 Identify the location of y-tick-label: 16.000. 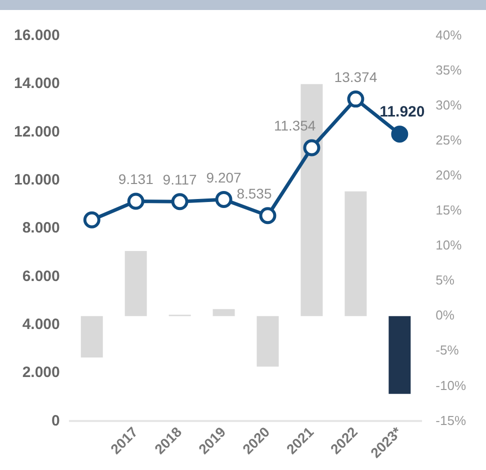
(37, 35).